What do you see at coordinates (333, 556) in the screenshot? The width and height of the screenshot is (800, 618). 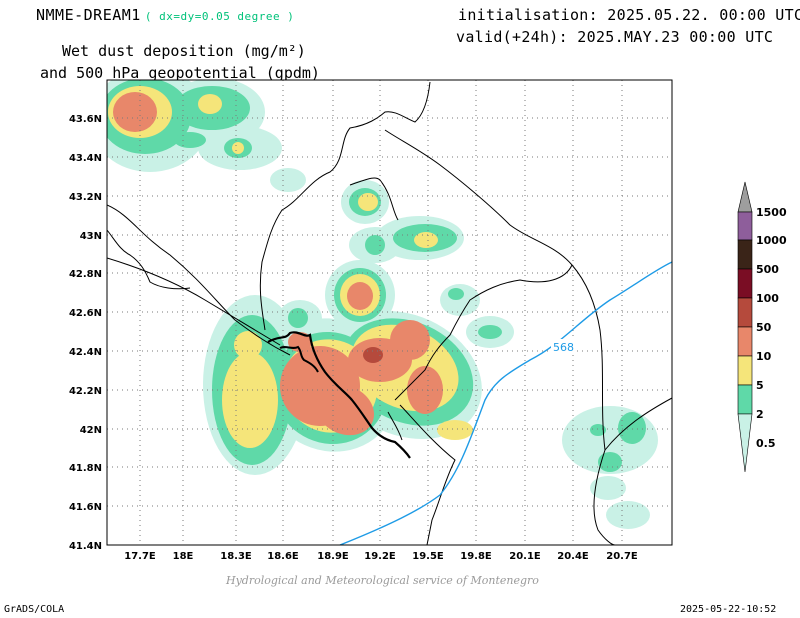 I see `x-tick-label: 18.9E` at bounding box center [333, 556].